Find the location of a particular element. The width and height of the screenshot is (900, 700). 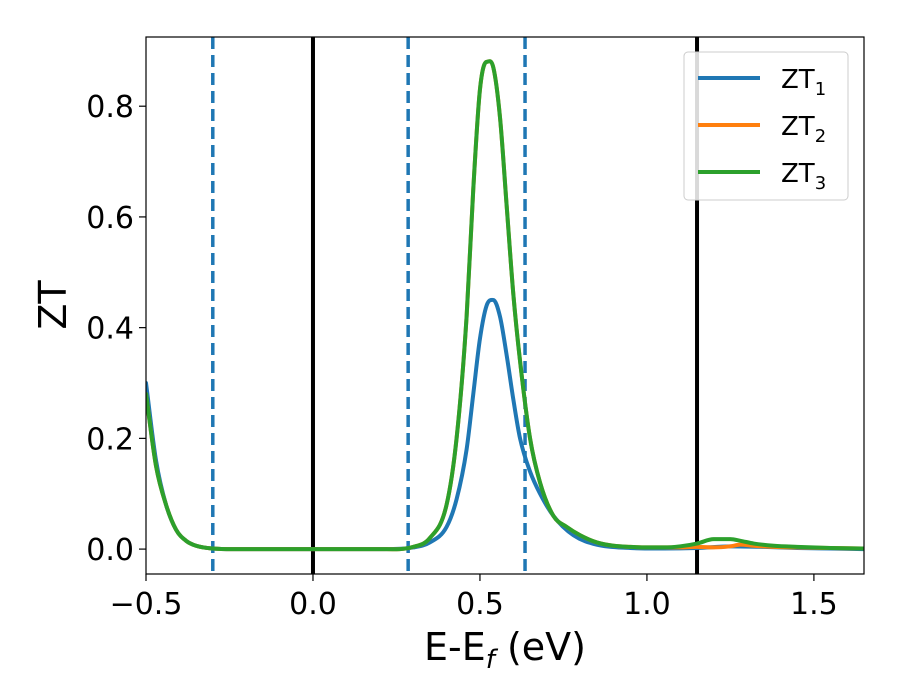

x-tick-label: 0.0 is located at coordinates (313, 604).